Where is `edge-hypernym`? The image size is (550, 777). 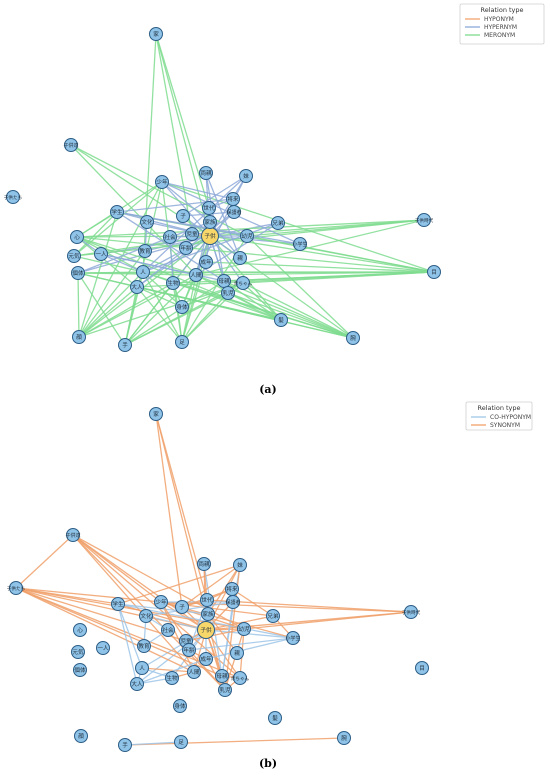
edge-hypernym is located at coordinates (244, 229).